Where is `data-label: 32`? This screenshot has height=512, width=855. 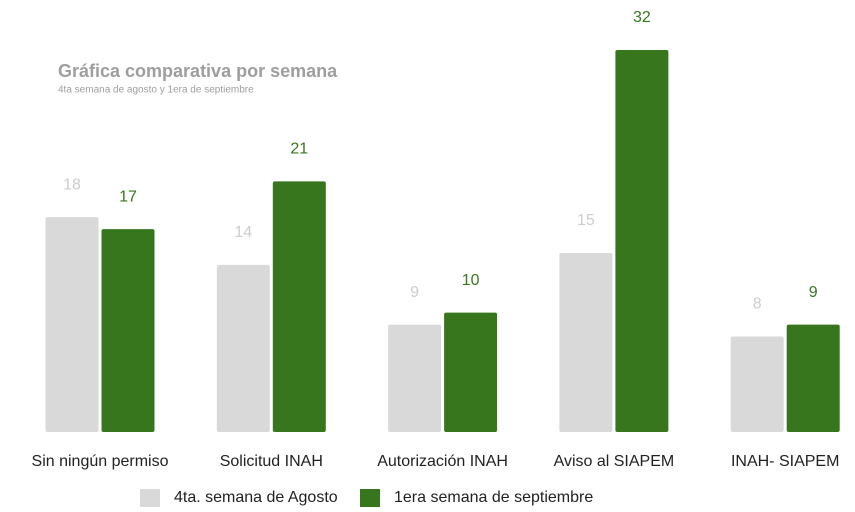 data-label: 32 is located at coordinates (642, 17).